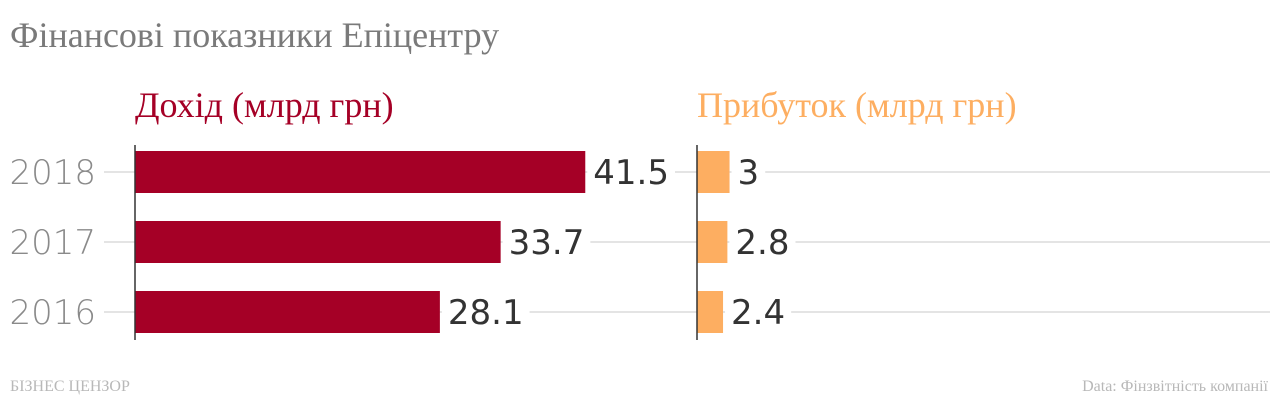 Image resolution: width=1280 pixels, height=402 pixels. I want to click on revenue-value-label: 28.1, so click(486, 313).